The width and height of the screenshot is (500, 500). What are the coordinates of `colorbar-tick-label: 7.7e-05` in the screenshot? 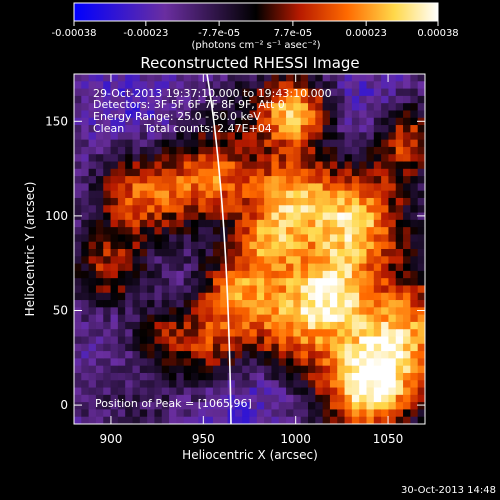 It's located at (293, 33).